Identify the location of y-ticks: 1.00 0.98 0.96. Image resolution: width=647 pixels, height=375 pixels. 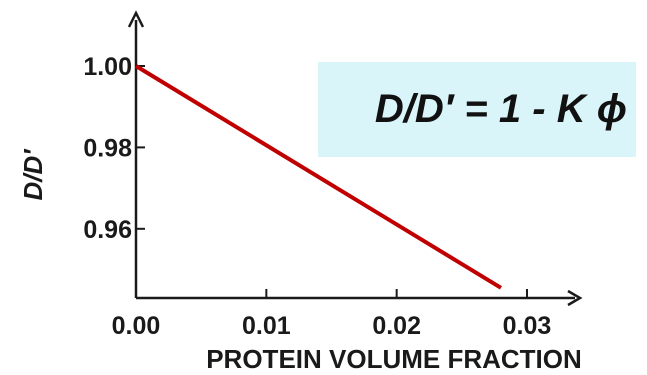
(114, 148).